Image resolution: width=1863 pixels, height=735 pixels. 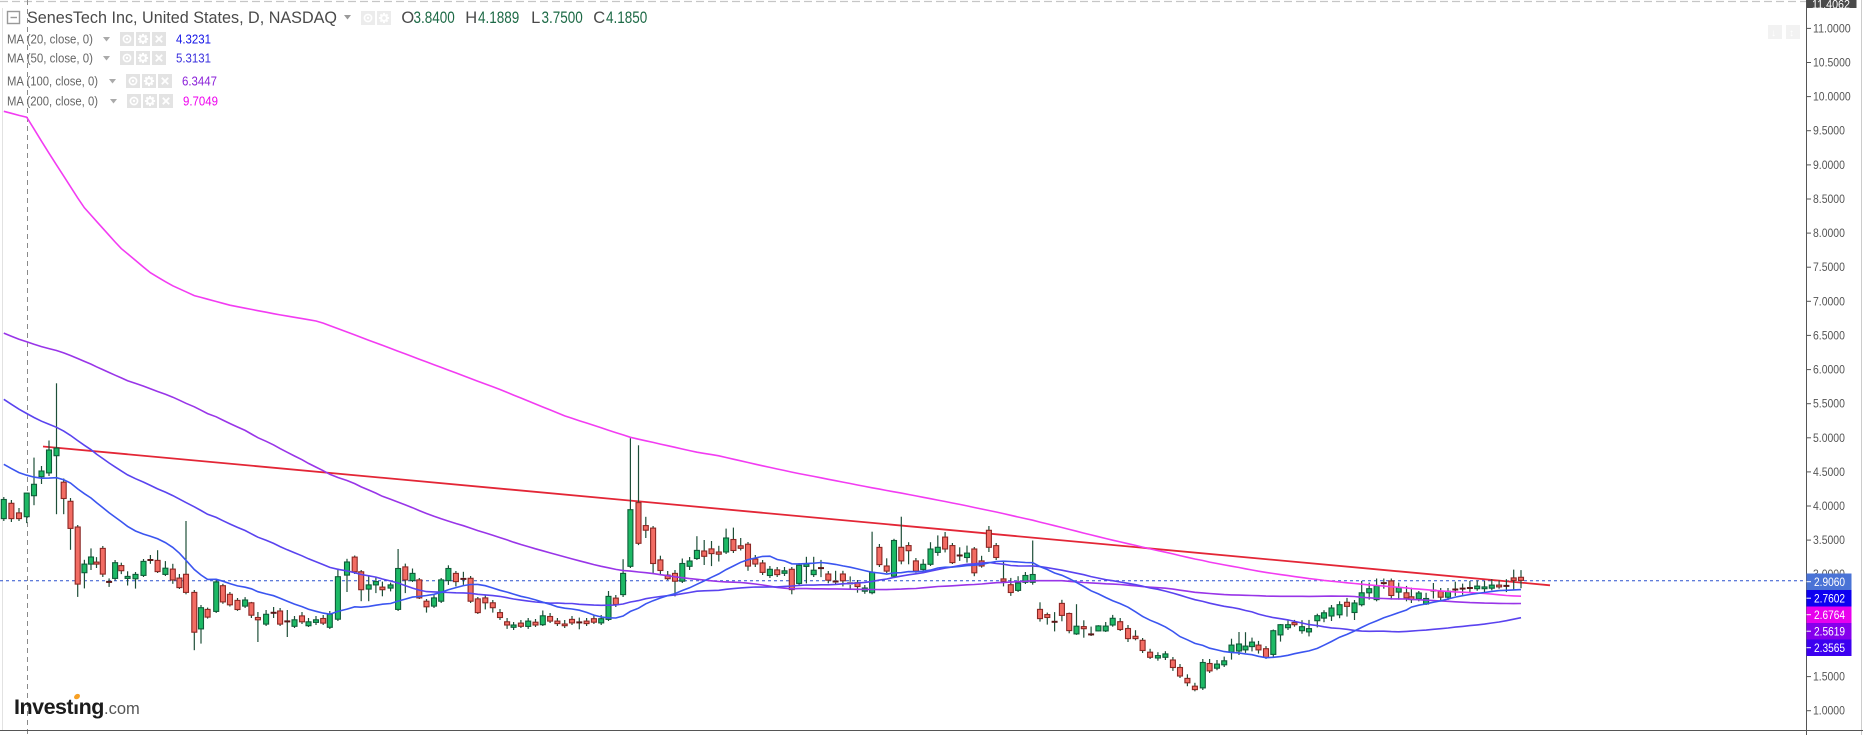 I want to click on svg-text: 5.5000, so click(x=1829, y=404).